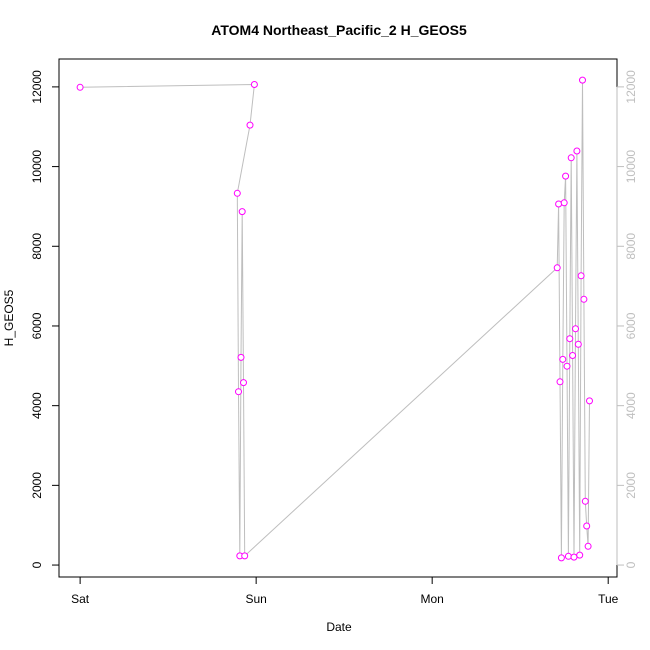 The image size is (650, 650). What do you see at coordinates (37, 167) in the screenshot?
I see `y-tick-label-left: 10000` at bounding box center [37, 167].